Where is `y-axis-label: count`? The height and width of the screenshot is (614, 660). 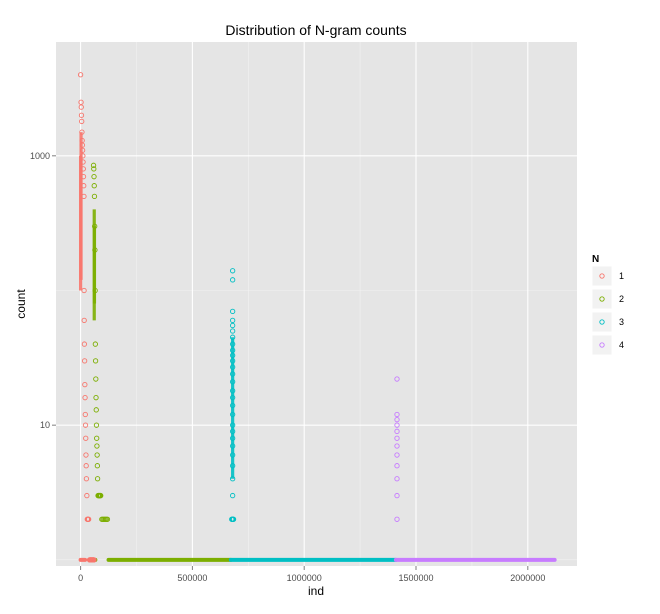
y-axis-label: count is located at coordinates (21, 304).